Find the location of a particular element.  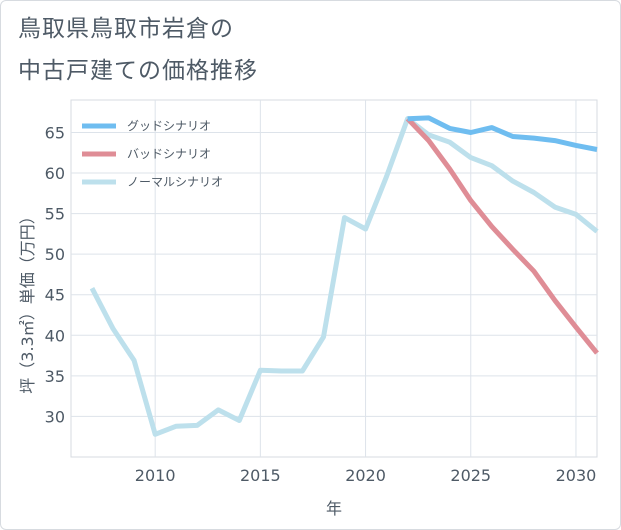

x-tick-label: 2030 is located at coordinates (576, 475).